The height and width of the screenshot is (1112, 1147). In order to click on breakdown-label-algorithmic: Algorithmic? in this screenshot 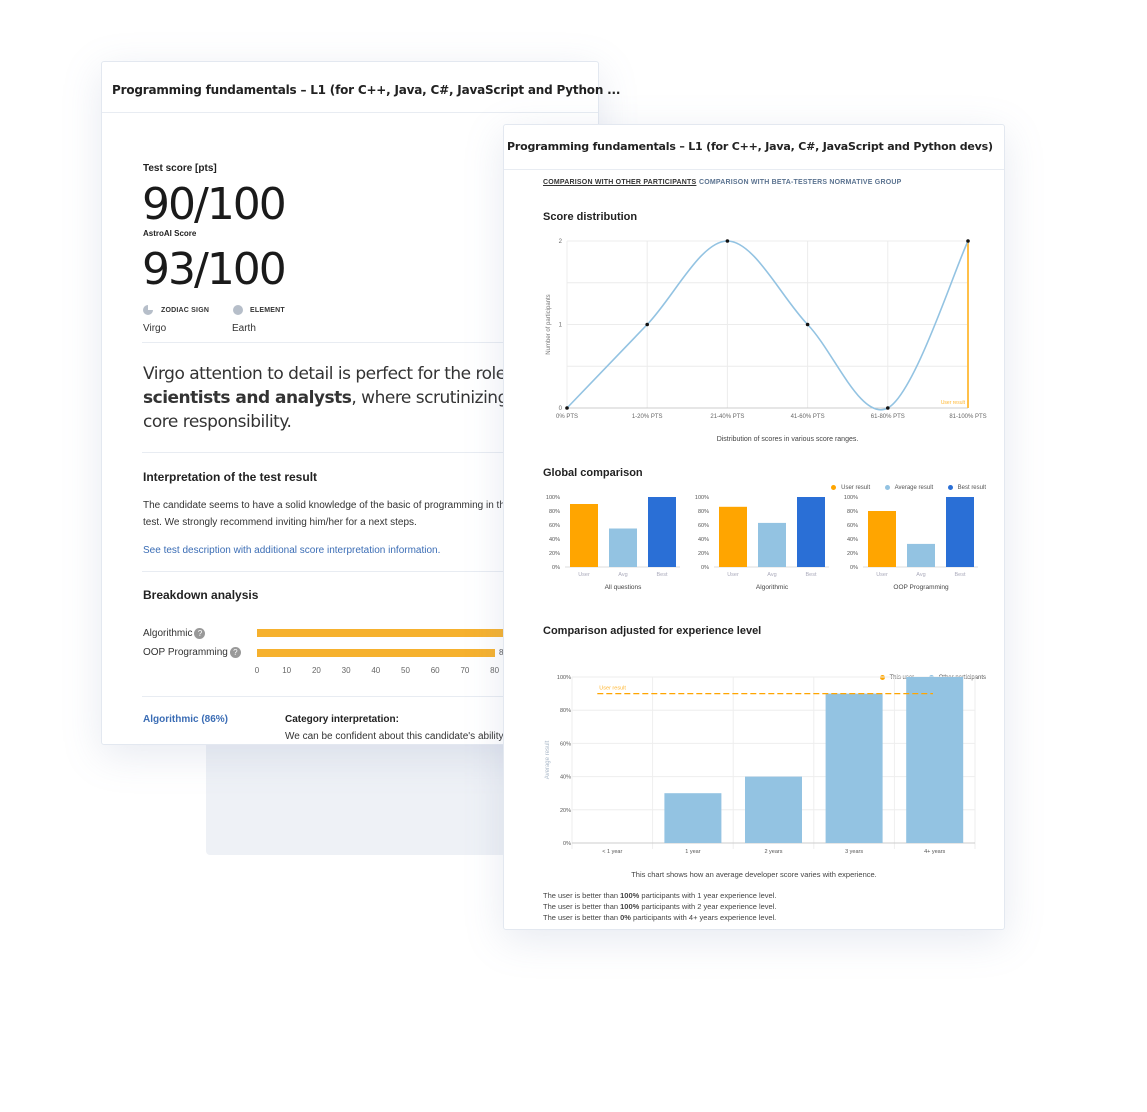, I will do `click(174, 633)`.